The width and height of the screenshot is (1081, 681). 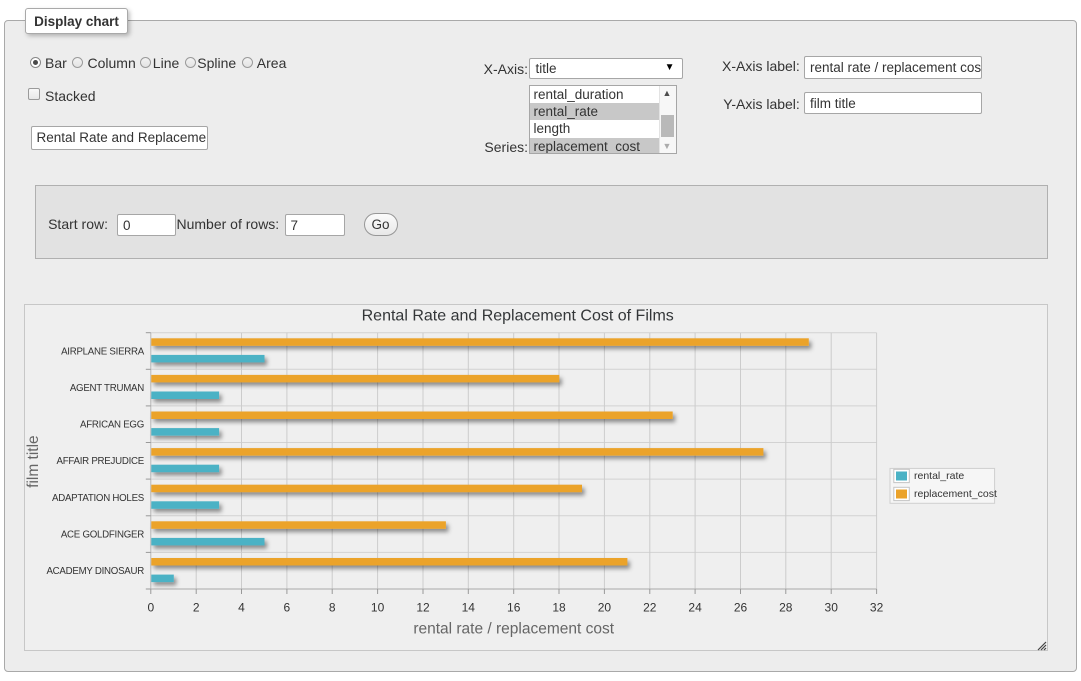 What do you see at coordinates (287, 608) in the screenshot?
I see `svg-text: 6` at bounding box center [287, 608].